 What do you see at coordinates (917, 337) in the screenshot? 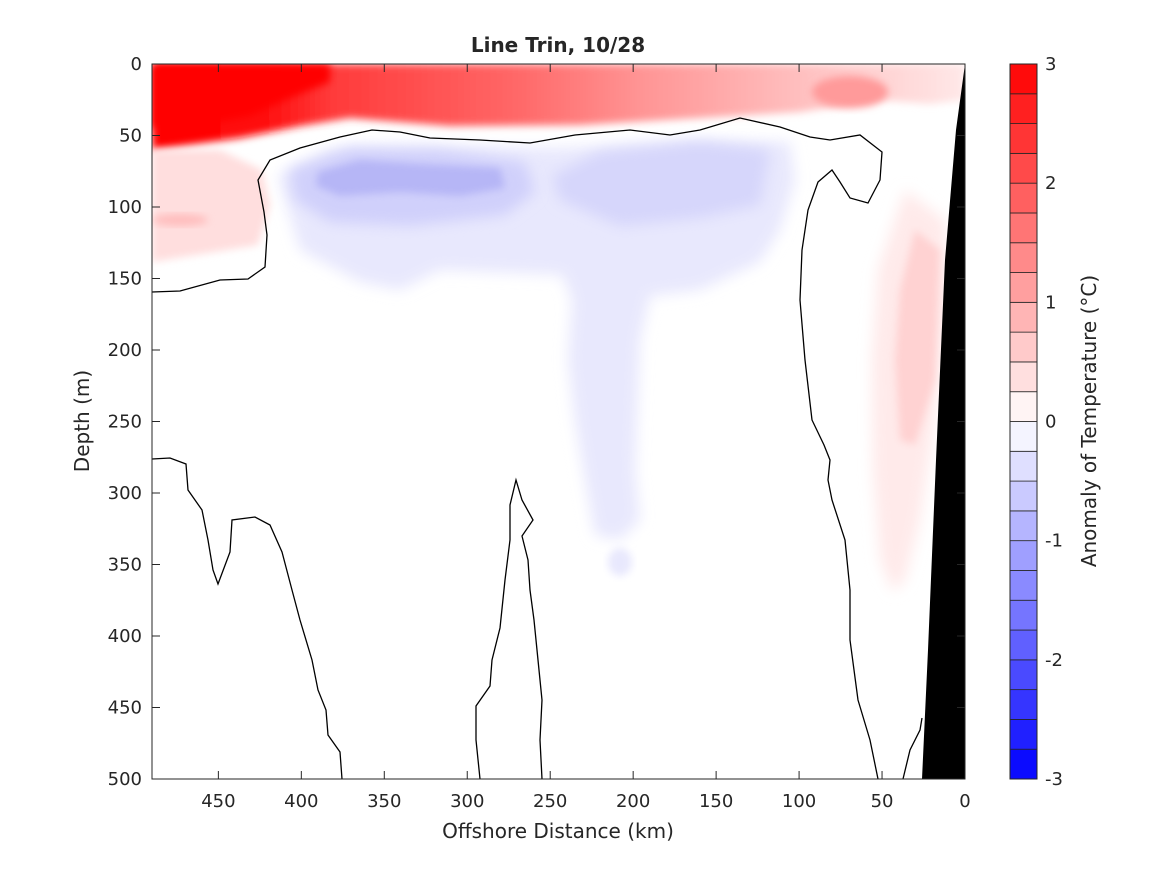
I see `region-nearshore-deep-warm-core` at bounding box center [917, 337].